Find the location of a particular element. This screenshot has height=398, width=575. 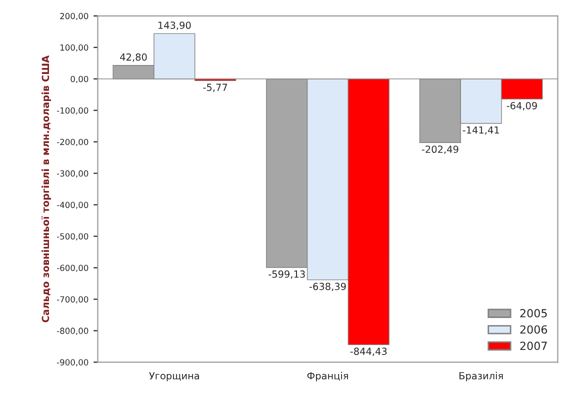

data-label: -64,09 is located at coordinates (521, 106).